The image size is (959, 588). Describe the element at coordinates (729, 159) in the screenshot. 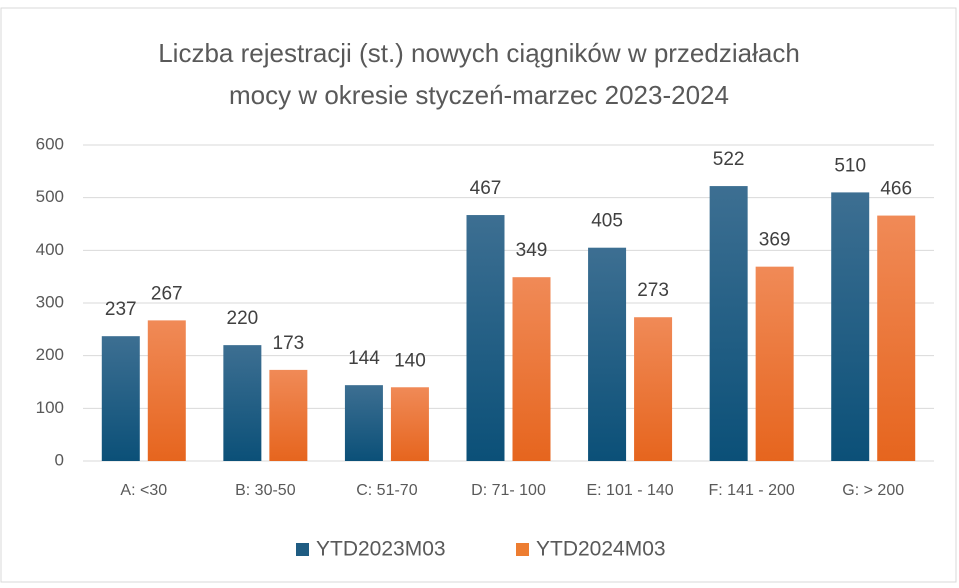

I see `data-label: 522` at that location.